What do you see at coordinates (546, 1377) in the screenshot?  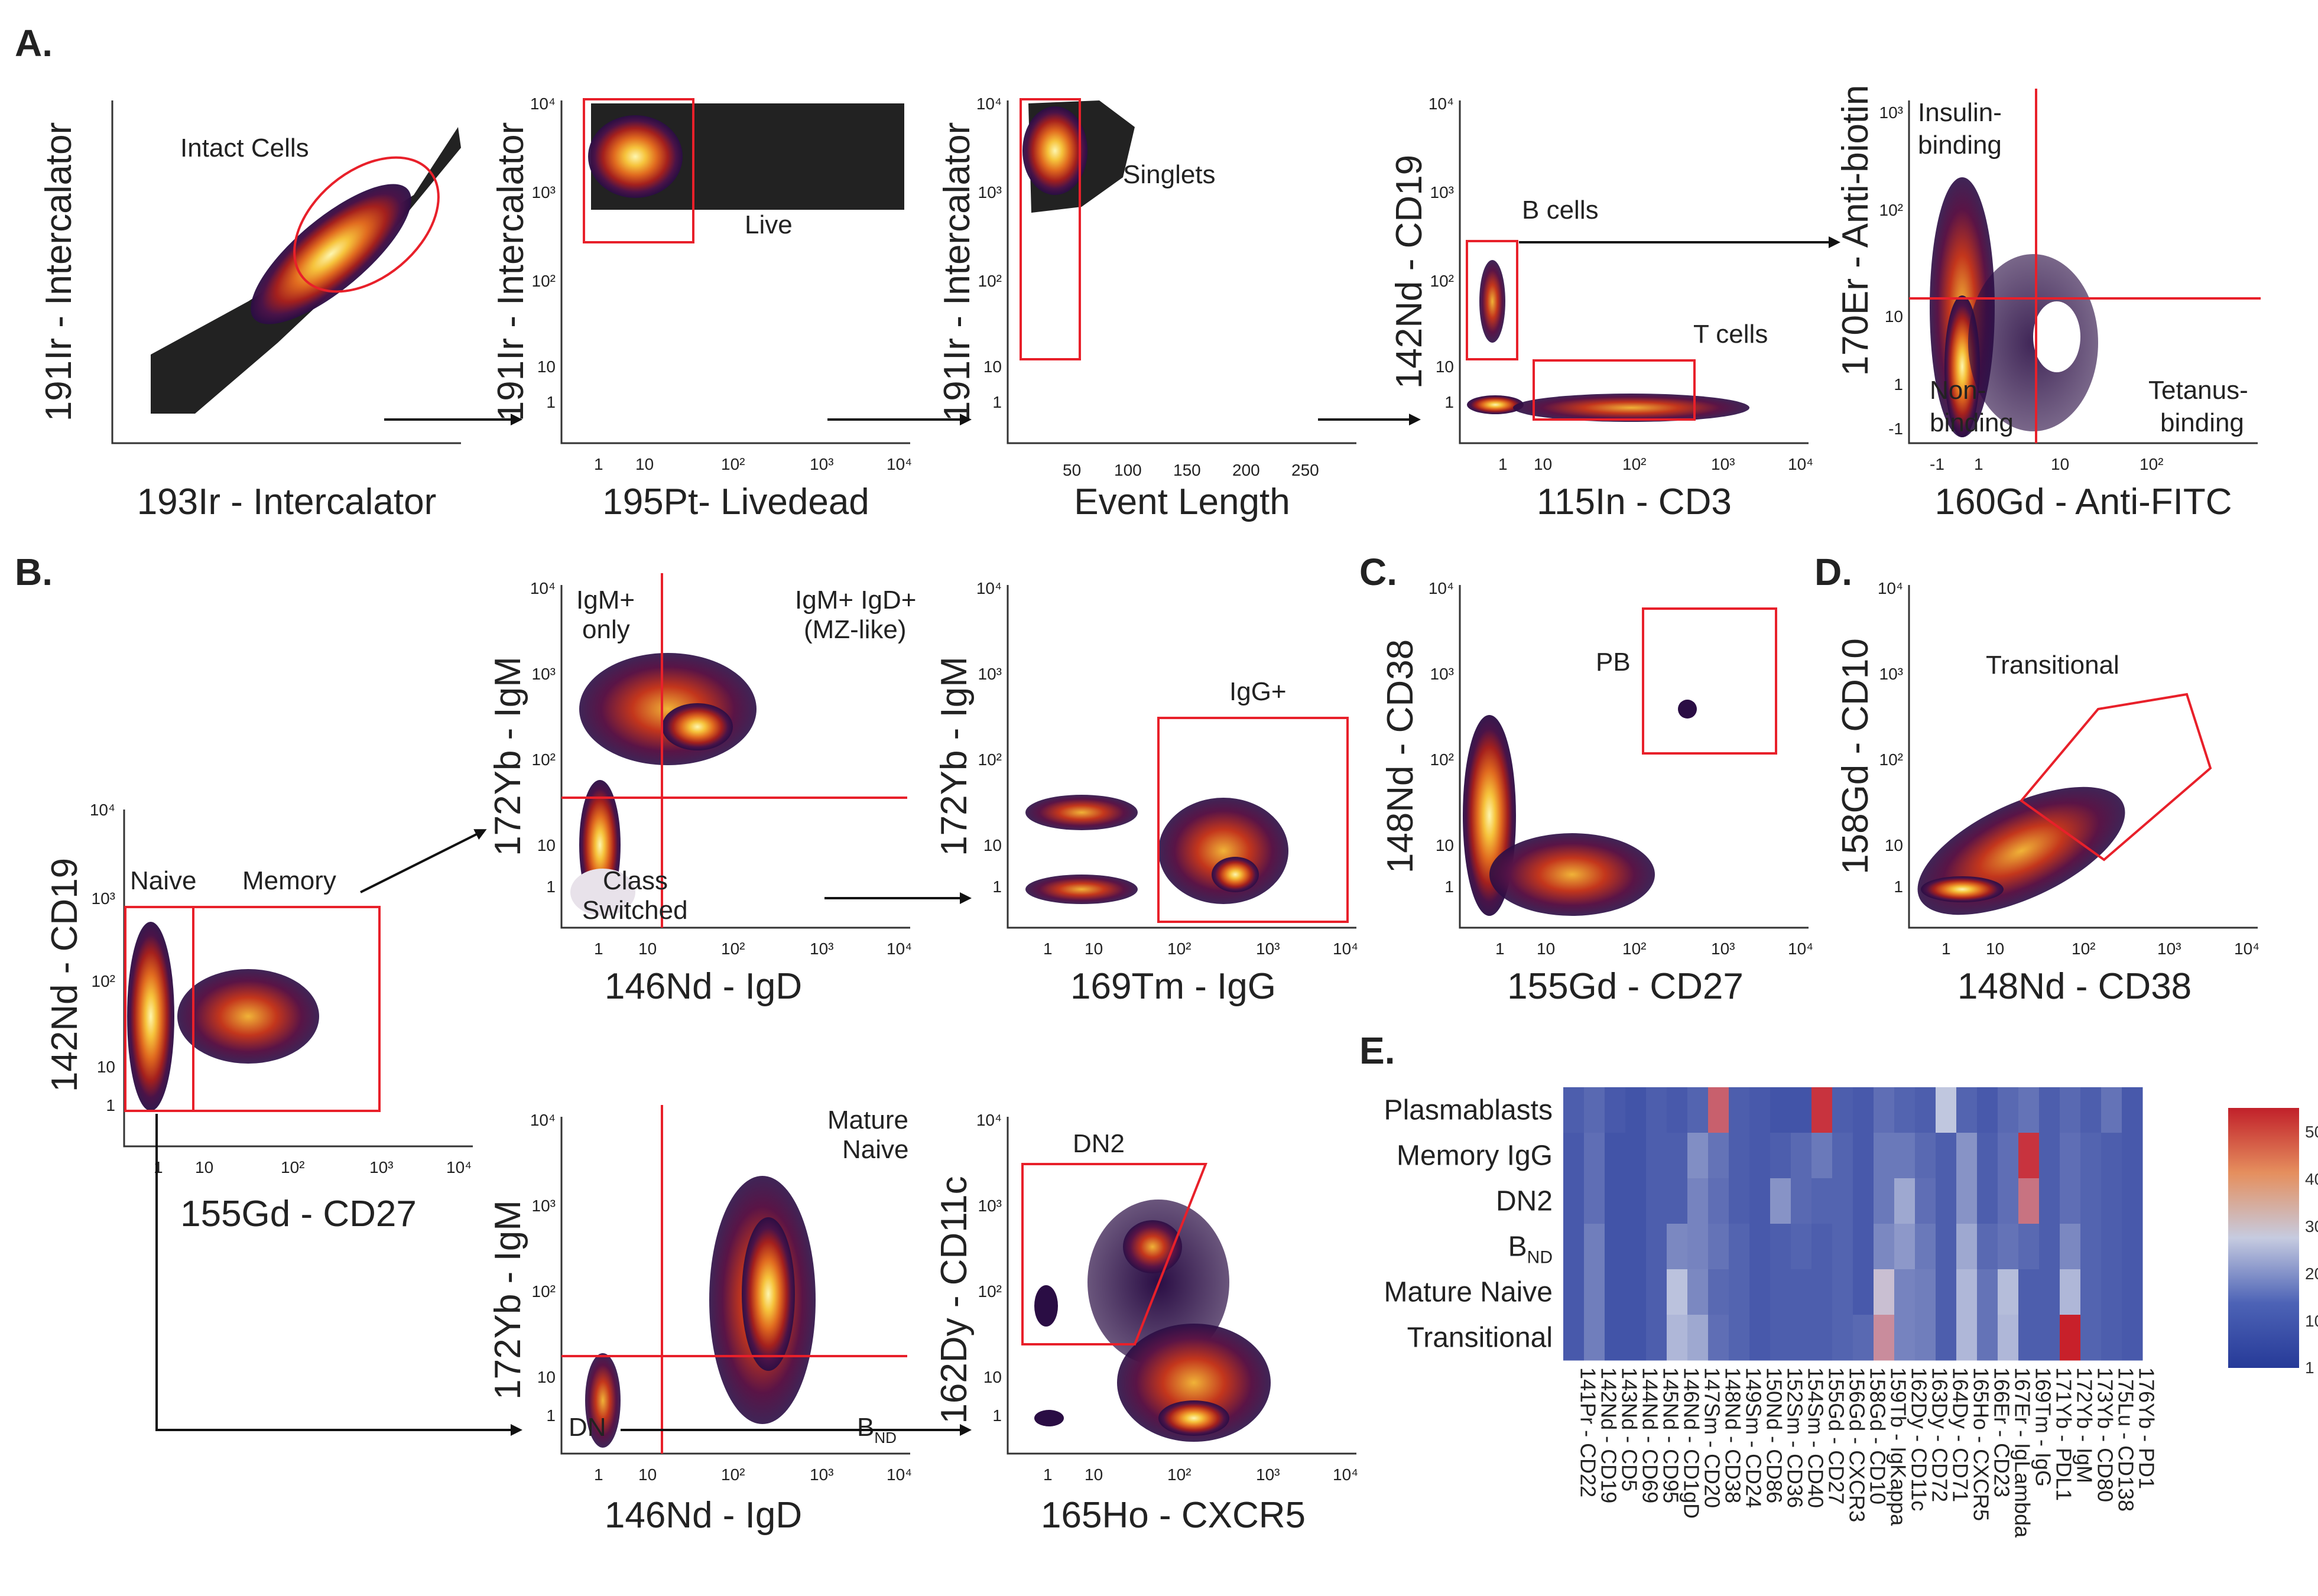 I see `ytick-p11-3: 10` at bounding box center [546, 1377].